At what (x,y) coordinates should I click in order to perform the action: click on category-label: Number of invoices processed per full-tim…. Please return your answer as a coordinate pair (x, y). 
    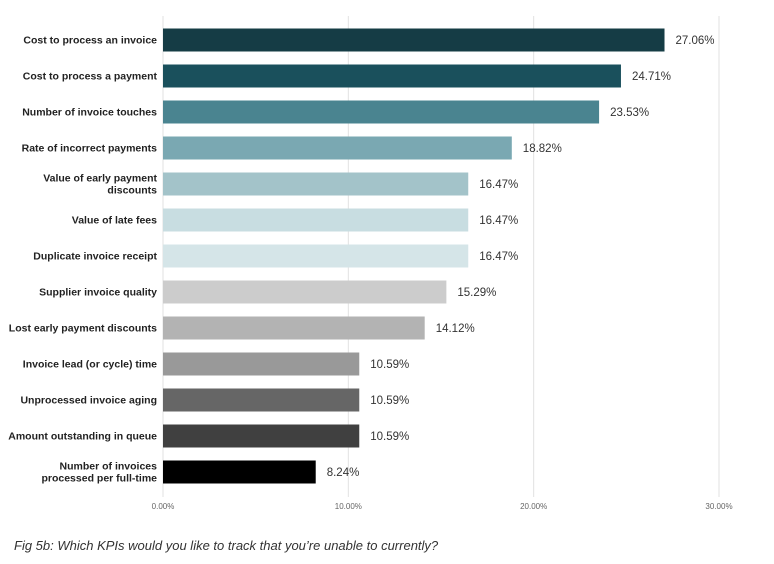
    Looking at the image, I should click on (99, 473).